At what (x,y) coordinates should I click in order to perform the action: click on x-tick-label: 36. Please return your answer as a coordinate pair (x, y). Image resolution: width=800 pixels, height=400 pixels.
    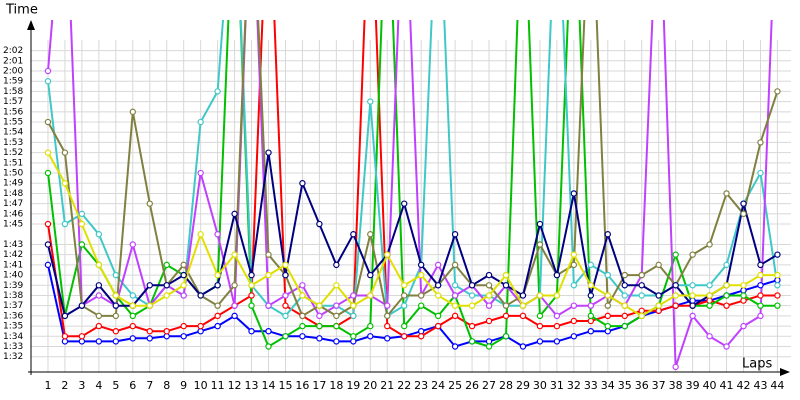
    Looking at the image, I should click on (642, 385).